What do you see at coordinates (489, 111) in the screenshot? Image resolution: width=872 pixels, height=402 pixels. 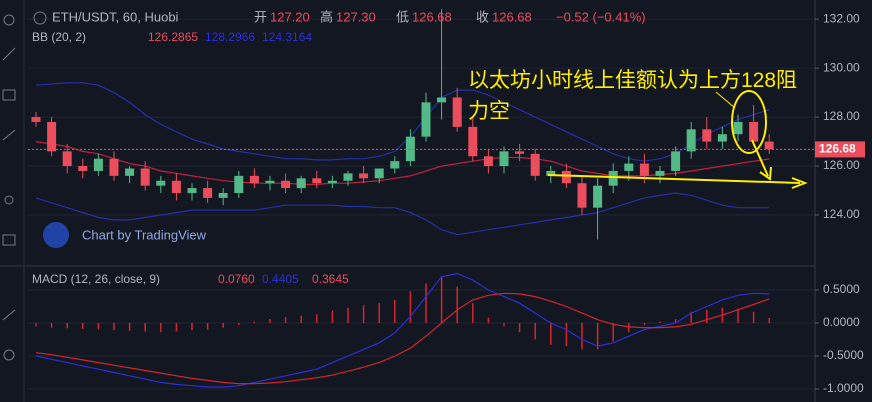 I see `annotation: 力空` at bounding box center [489, 111].